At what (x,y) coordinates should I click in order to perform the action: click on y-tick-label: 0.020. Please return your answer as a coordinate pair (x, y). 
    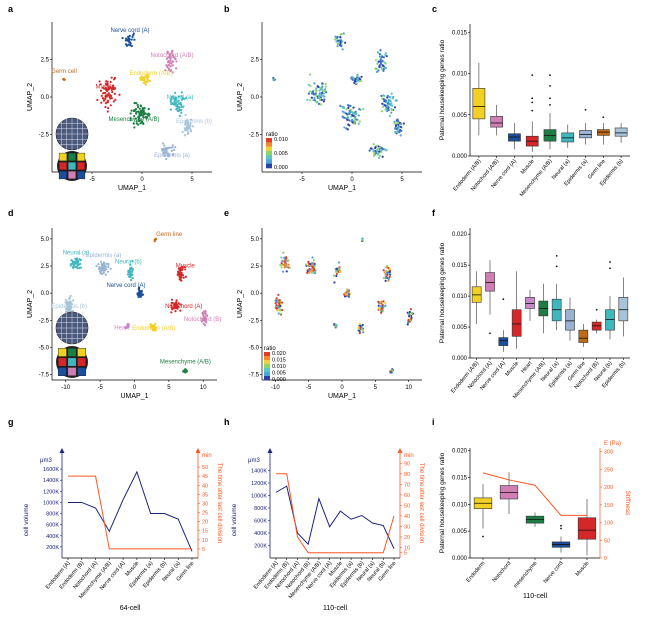
    Looking at the image, I should click on (460, 235).